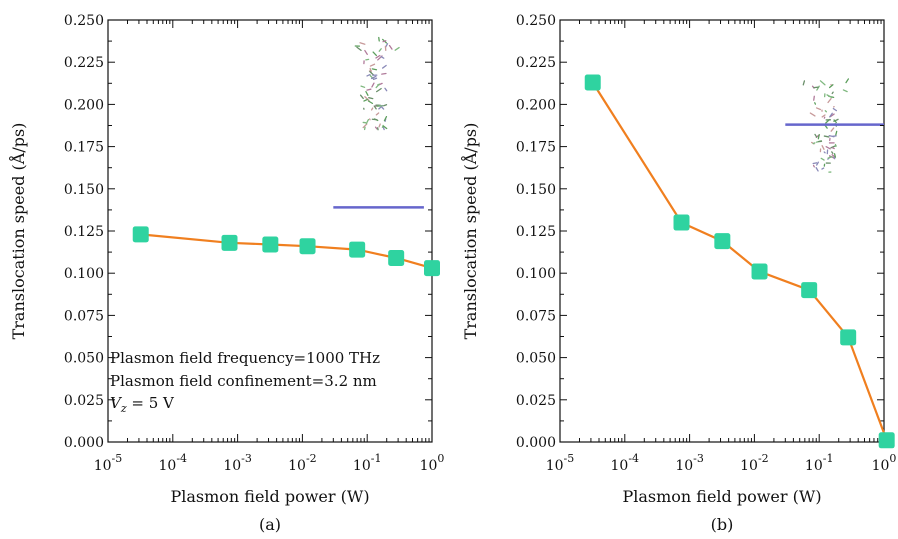 This screenshot has width=898, height=539. What do you see at coordinates (470, 231) in the screenshot?
I see `y-axis-label-b: Translocation speed (Å/ps)` at bounding box center [470, 231].